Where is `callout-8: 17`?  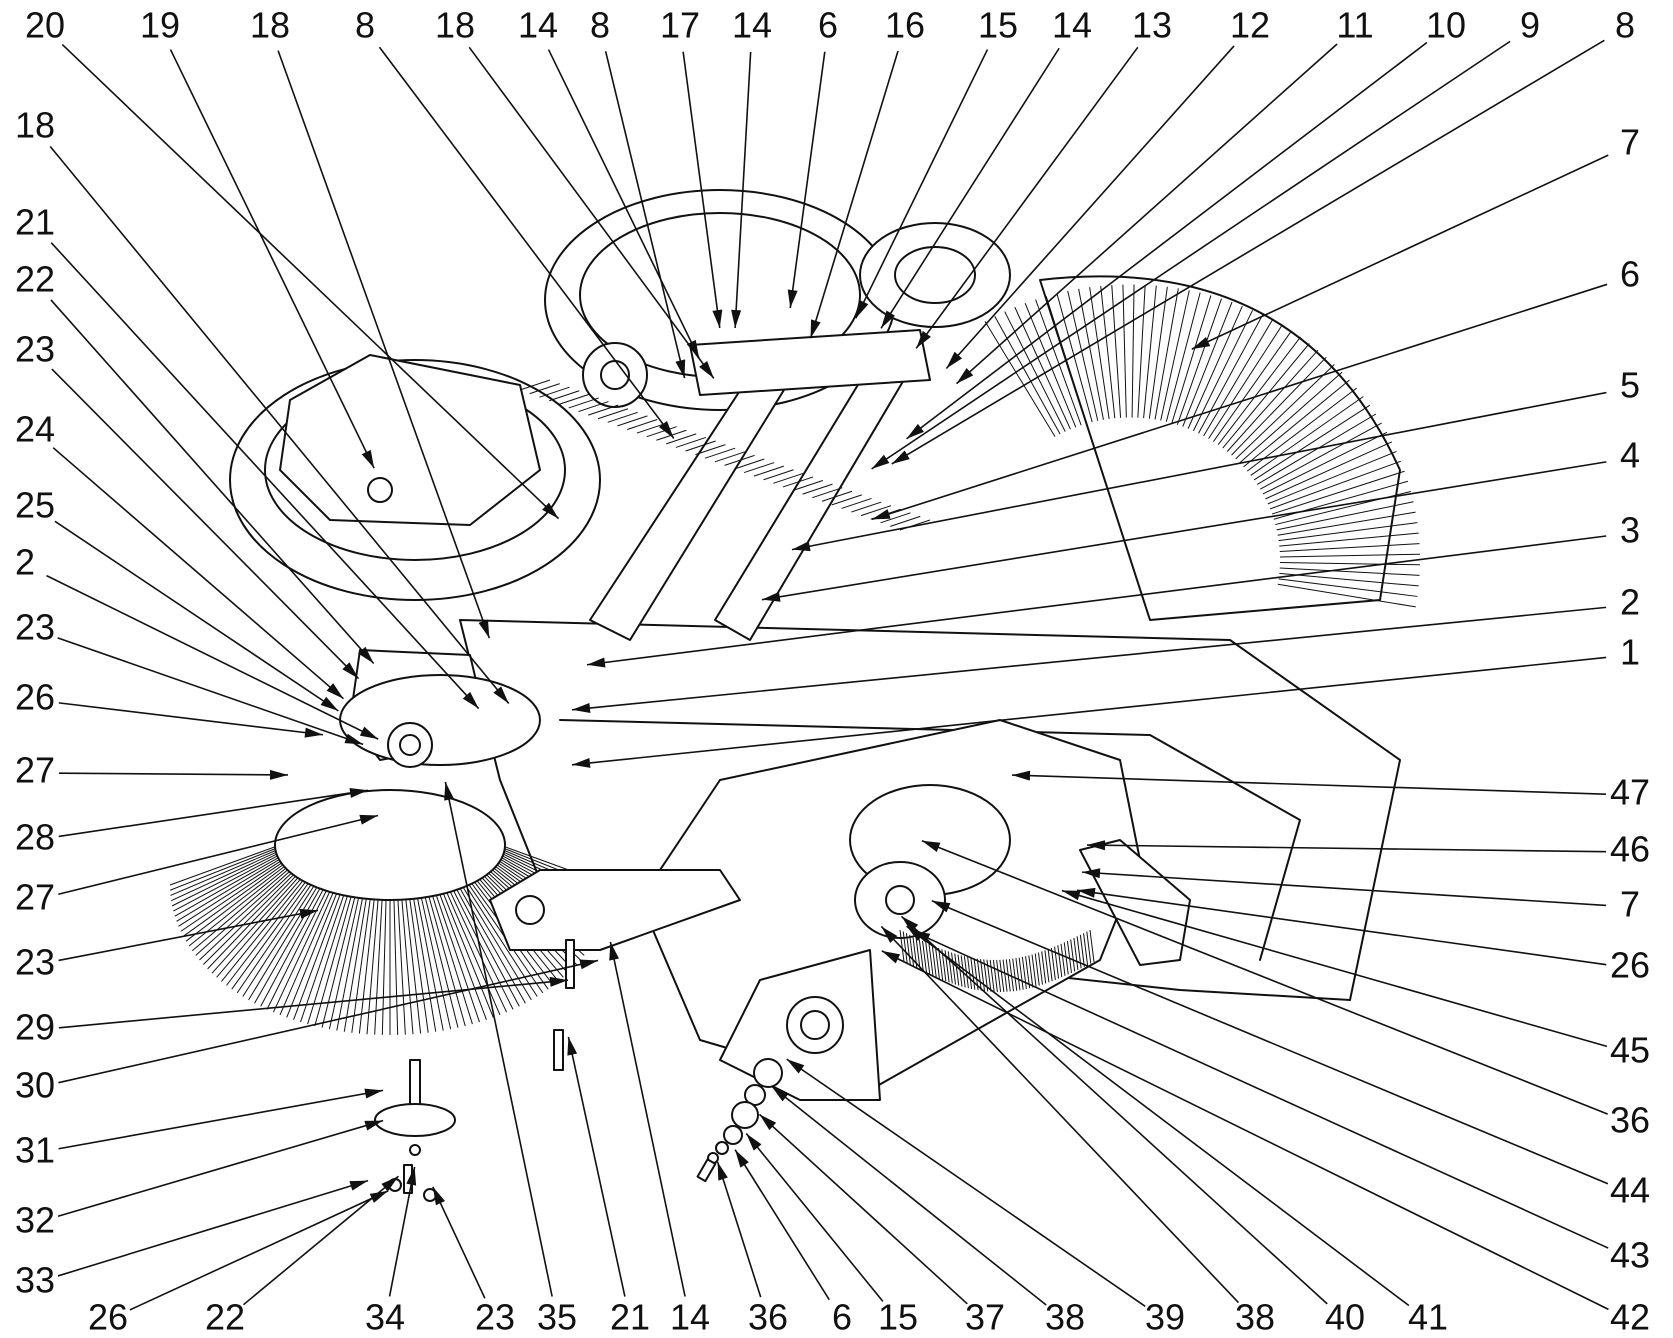
callout-8: 17 is located at coordinates (691, 167).